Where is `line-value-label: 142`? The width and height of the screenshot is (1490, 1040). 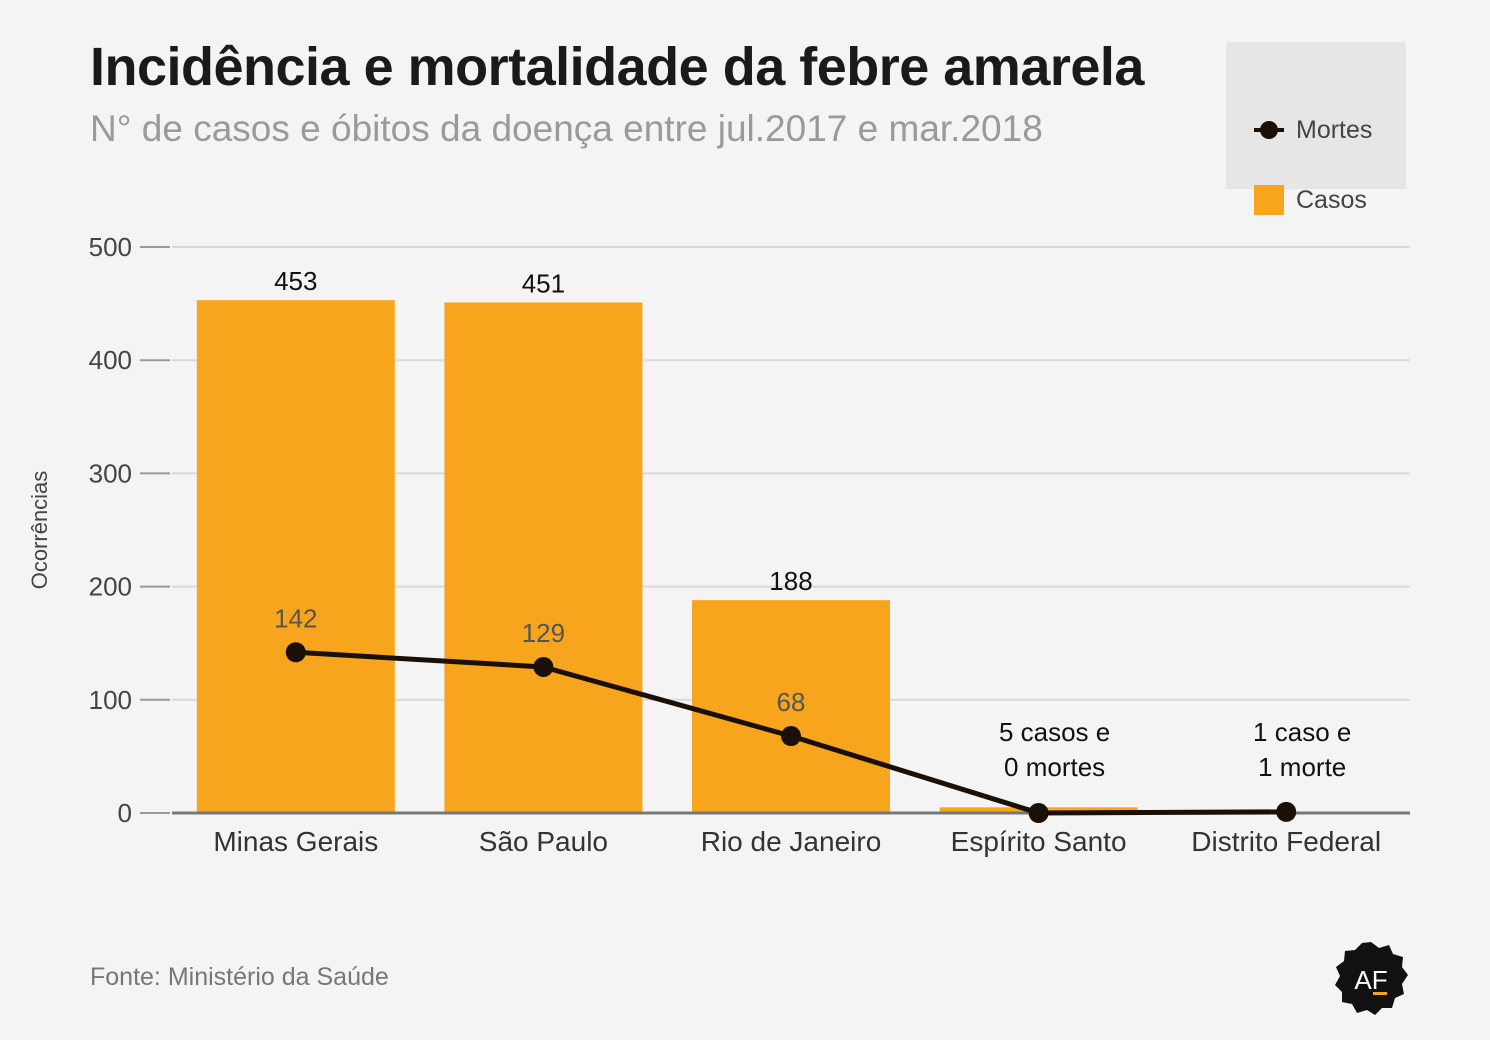
line-value-label: 142 is located at coordinates (295, 618).